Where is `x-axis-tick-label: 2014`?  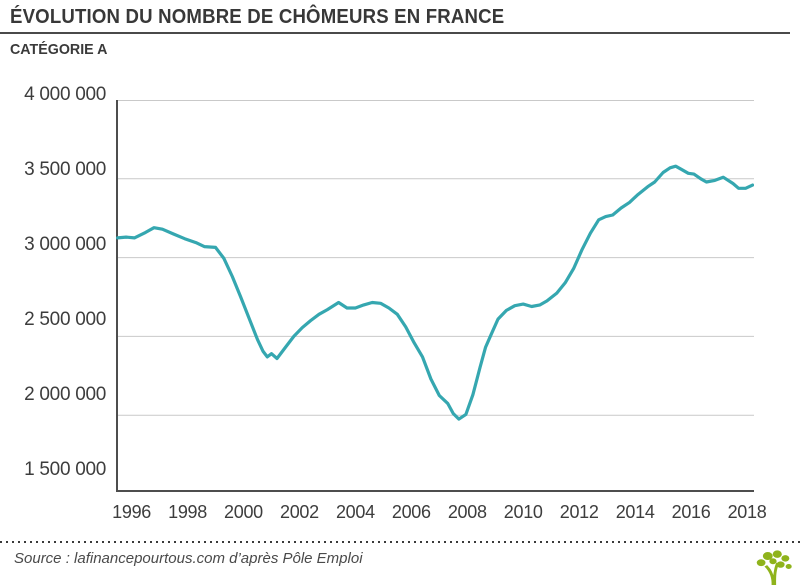
x-axis-tick-label: 2014 is located at coordinates (635, 512).